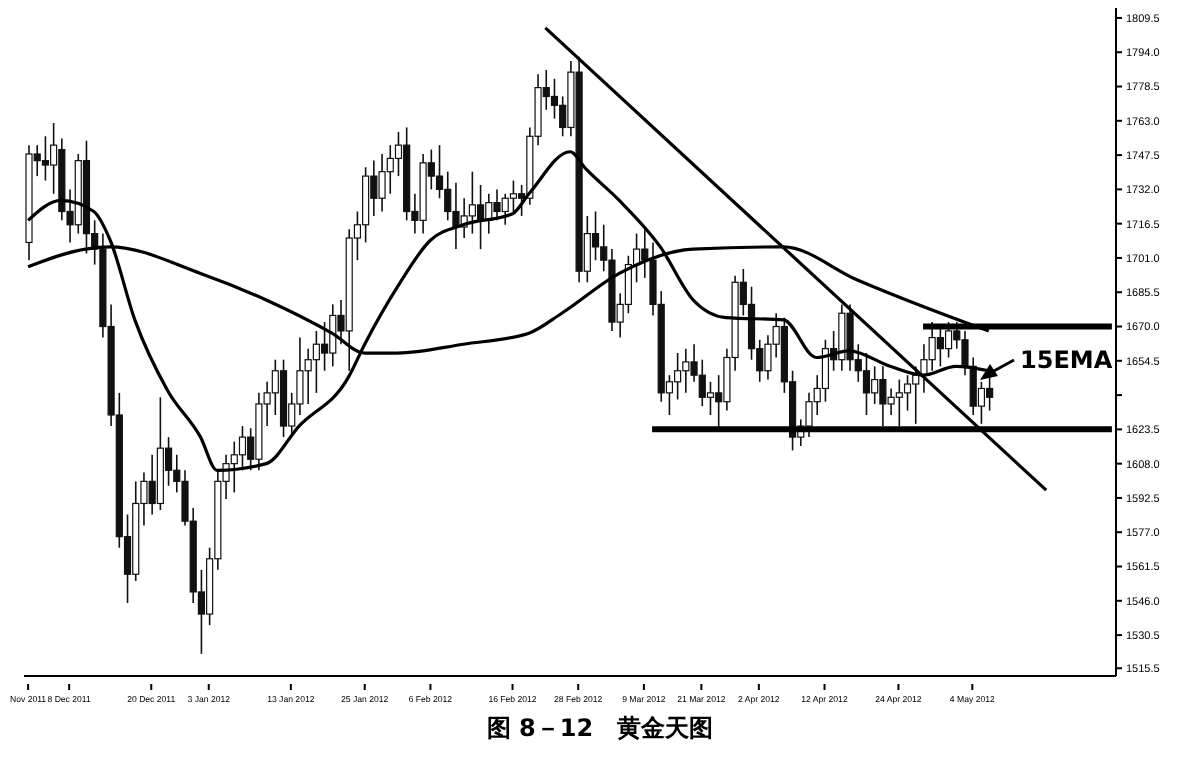 The height and width of the screenshot is (760, 1200). What do you see at coordinates (600, 729) in the screenshot?
I see `text: 图 8－12 黄金天图` at bounding box center [600, 729].